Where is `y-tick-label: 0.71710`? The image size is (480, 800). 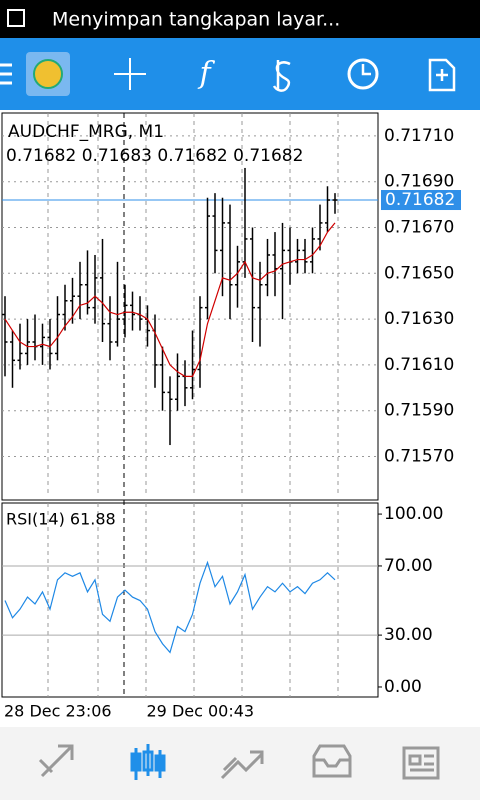 y-tick-label: 0.71710 is located at coordinates (419, 136).